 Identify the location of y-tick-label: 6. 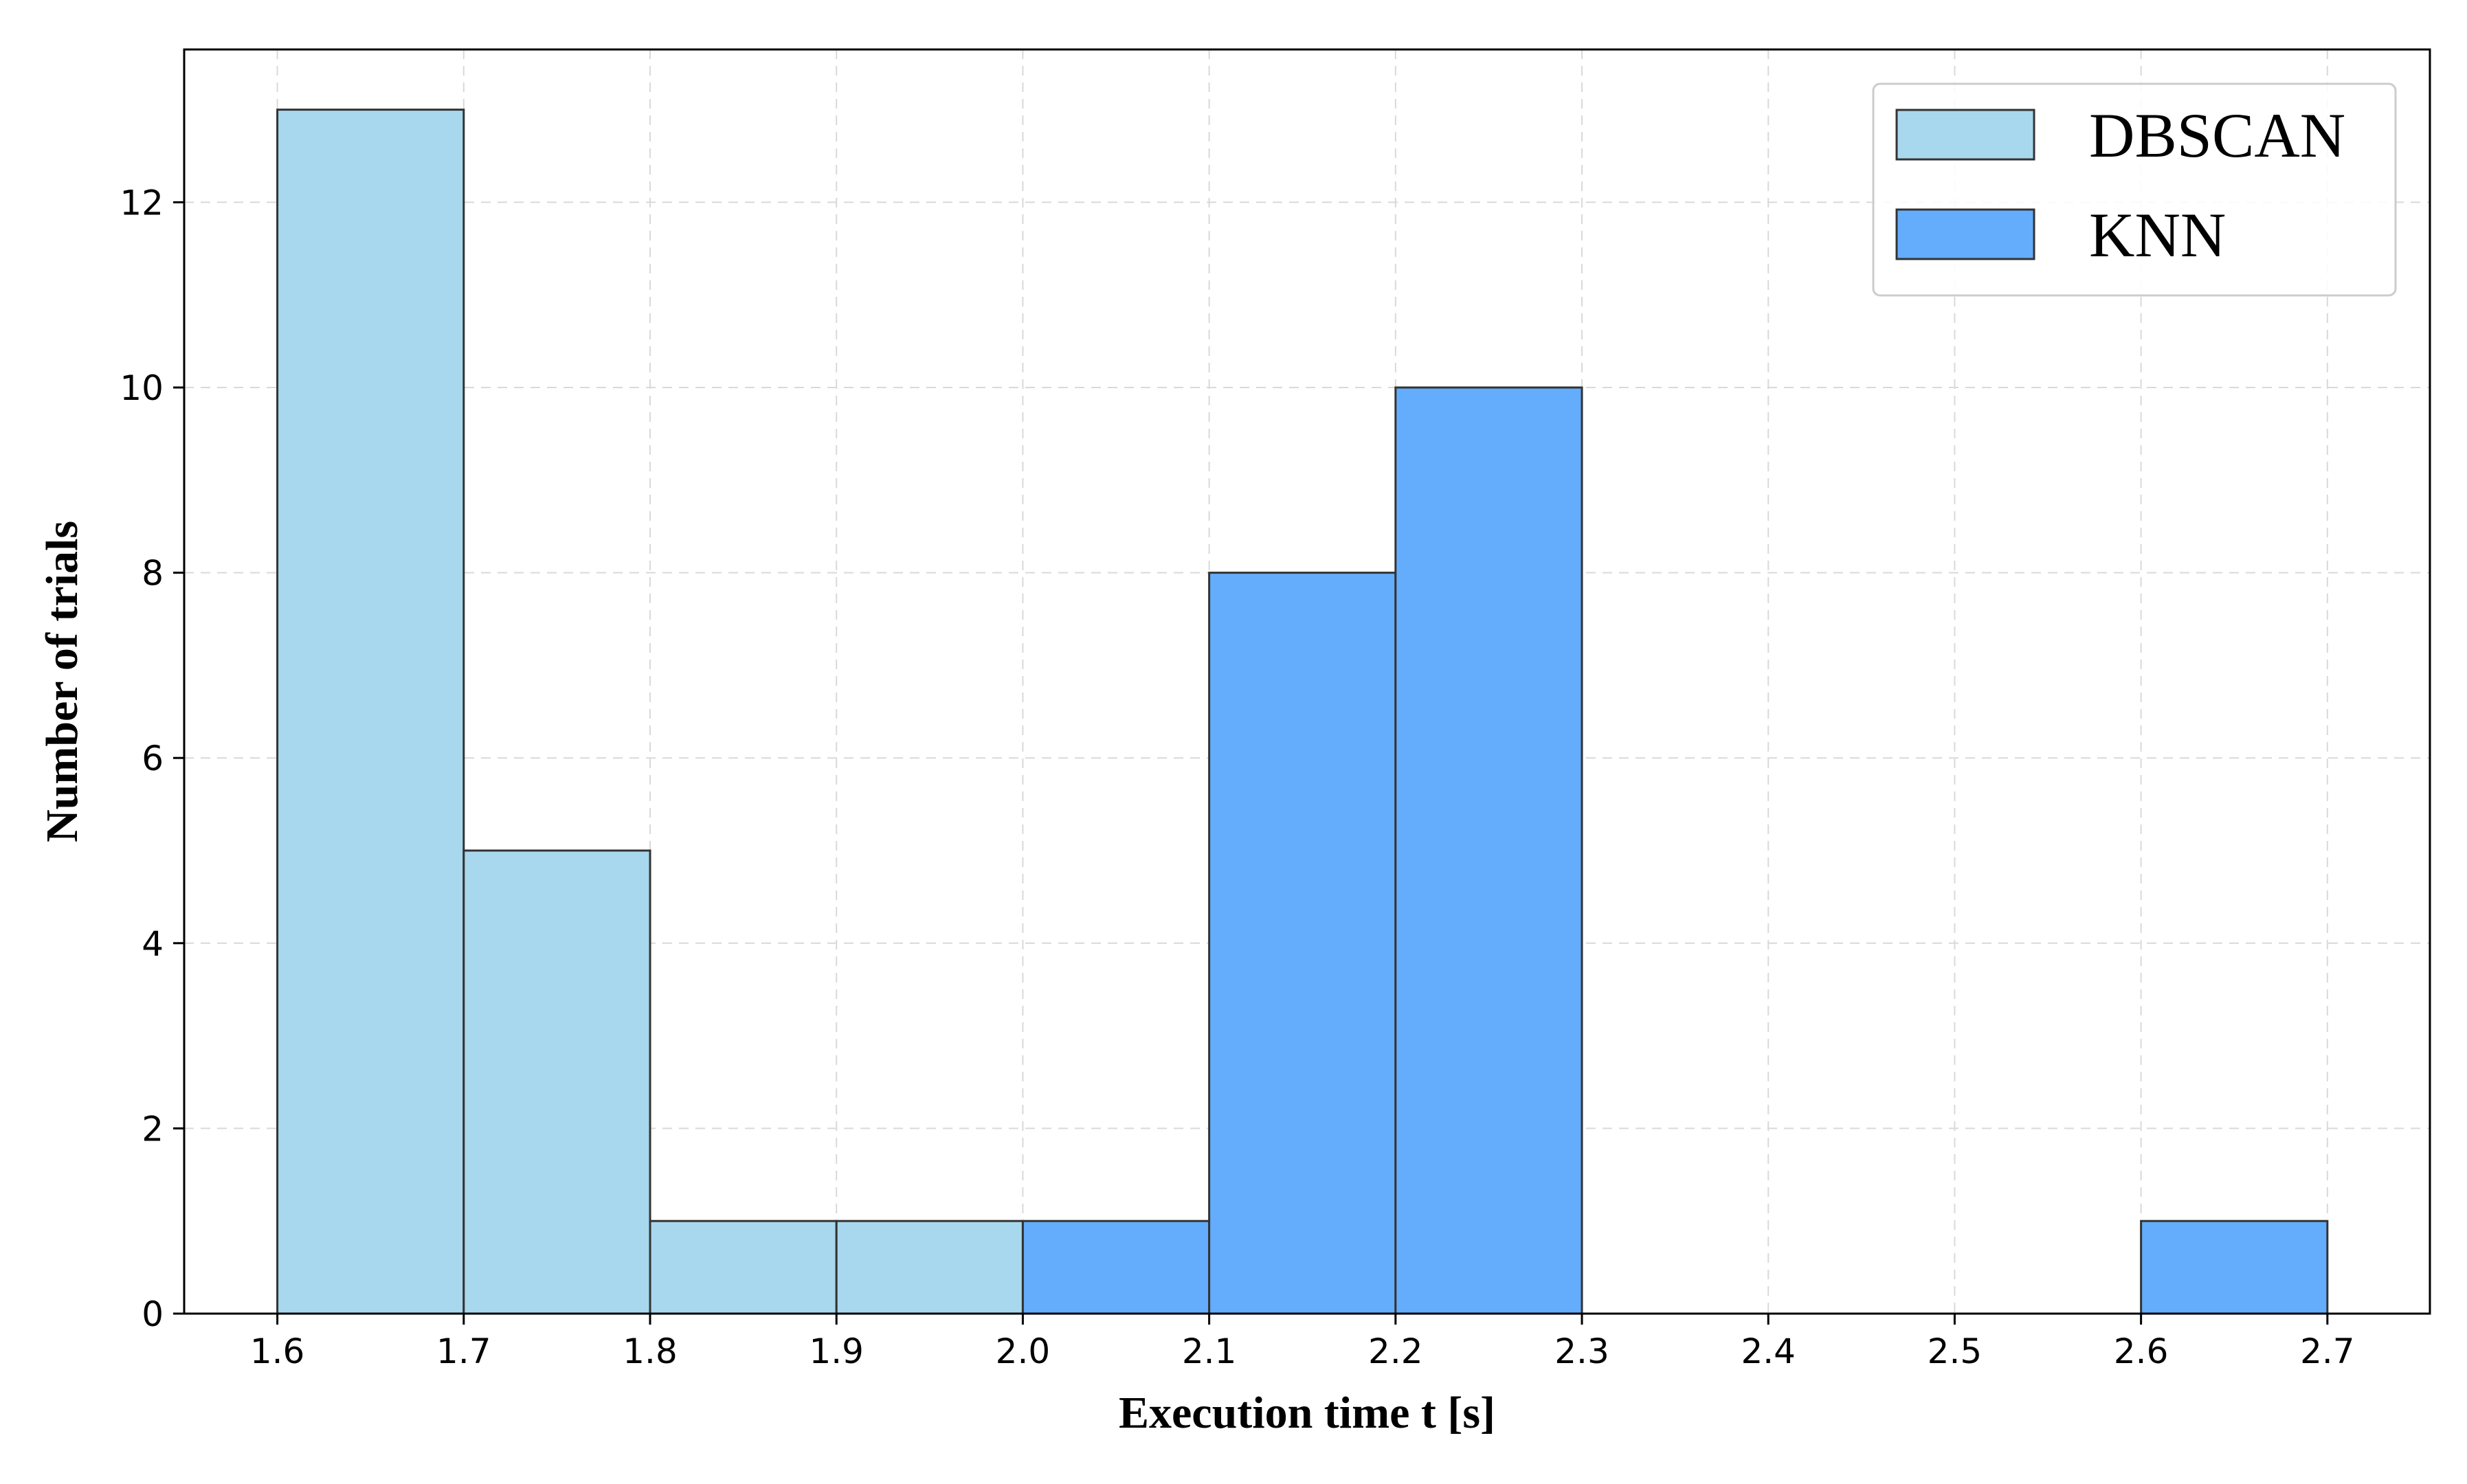
(153, 758).